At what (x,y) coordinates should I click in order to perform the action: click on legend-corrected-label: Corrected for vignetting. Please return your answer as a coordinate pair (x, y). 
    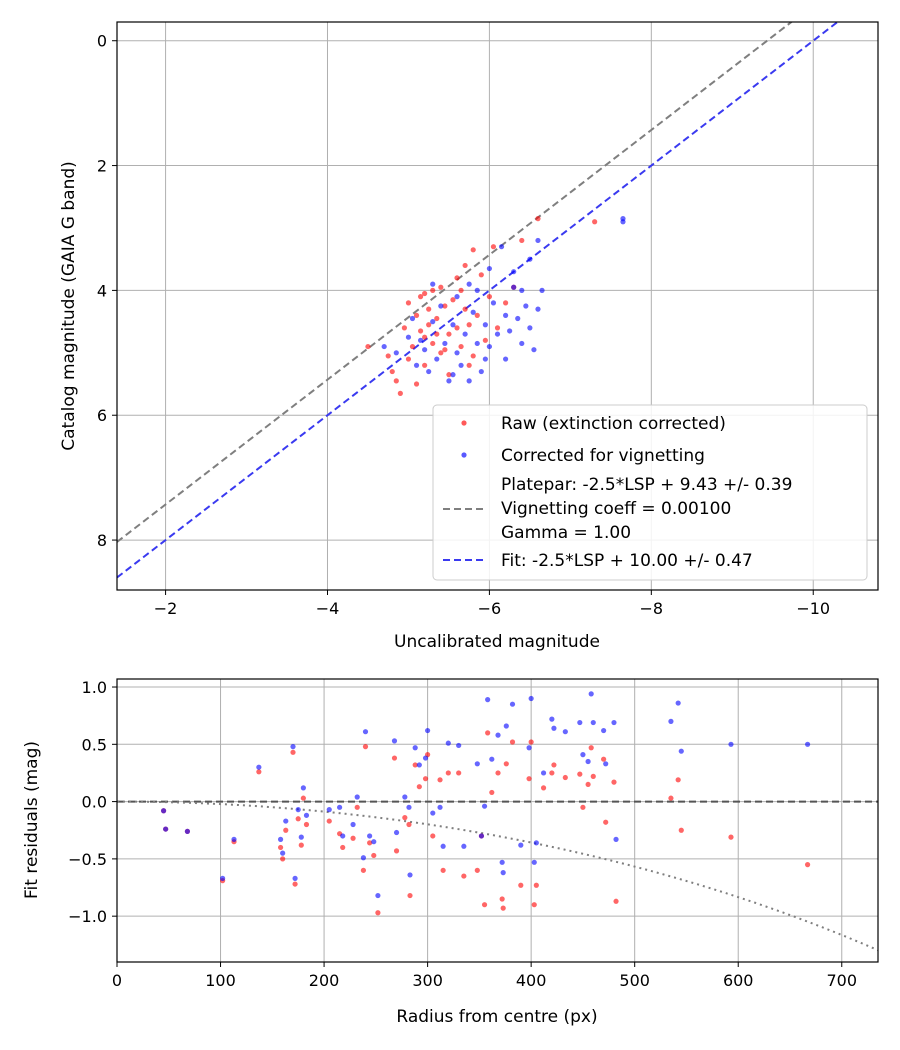
    Looking at the image, I should click on (603, 456).